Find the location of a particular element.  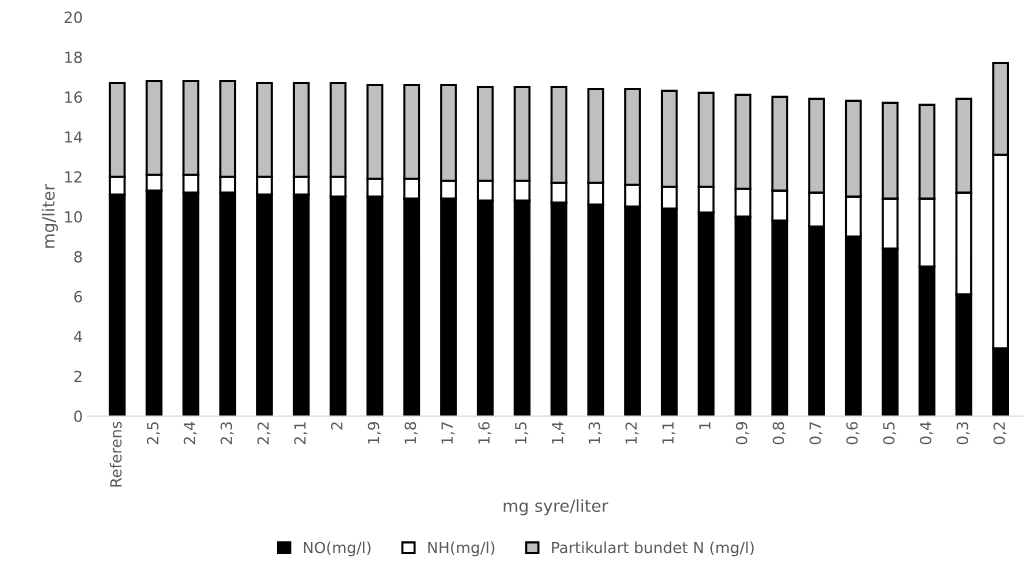

x-tick-label: 2,3 is located at coordinates (227, 433).